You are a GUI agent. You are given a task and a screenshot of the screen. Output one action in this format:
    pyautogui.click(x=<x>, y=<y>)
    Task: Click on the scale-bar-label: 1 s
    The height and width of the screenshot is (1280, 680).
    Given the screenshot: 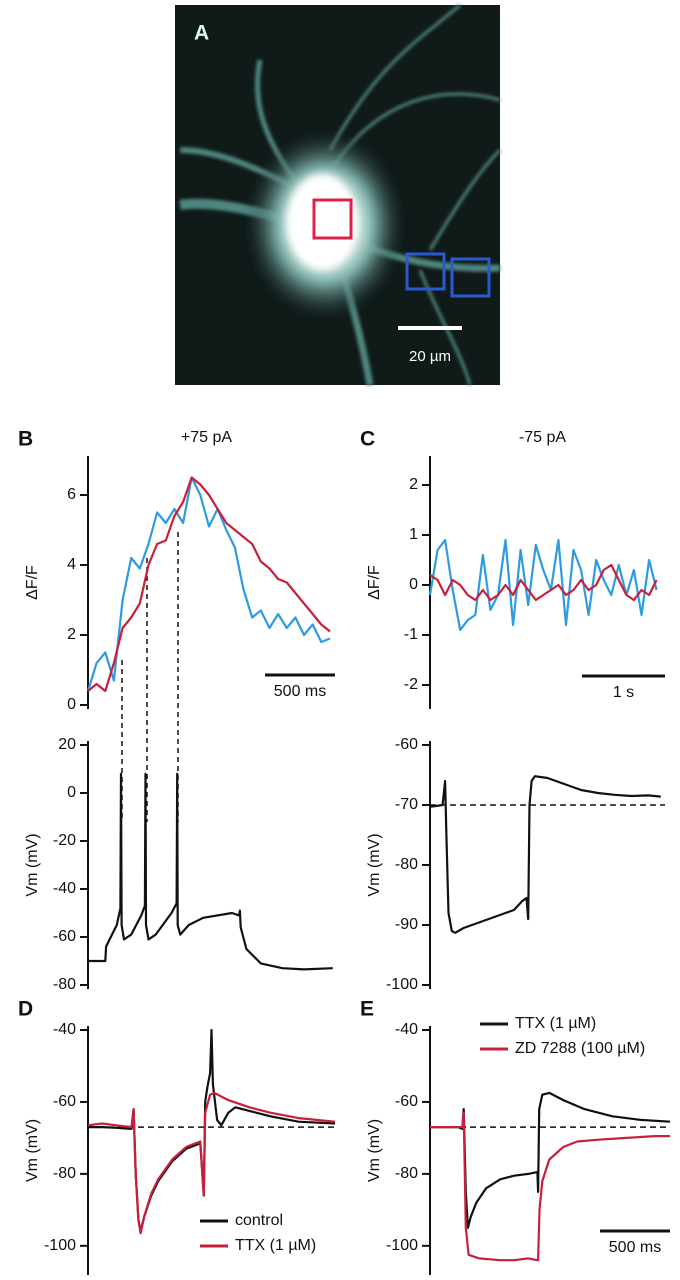 What is the action you would take?
    pyautogui.click(x=623, y=692)
    